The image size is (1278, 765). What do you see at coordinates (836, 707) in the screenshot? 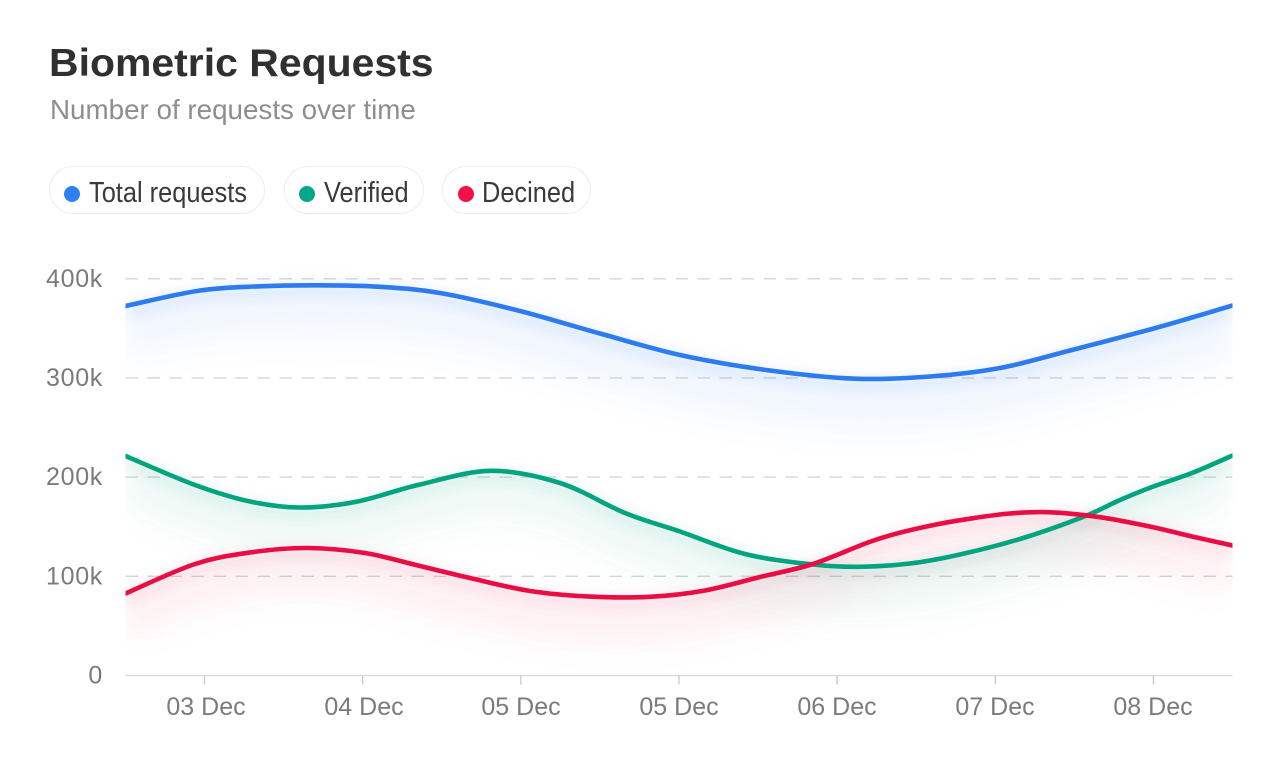
I see `svg-text: 06 Dec` at bounding box center [836, 707].